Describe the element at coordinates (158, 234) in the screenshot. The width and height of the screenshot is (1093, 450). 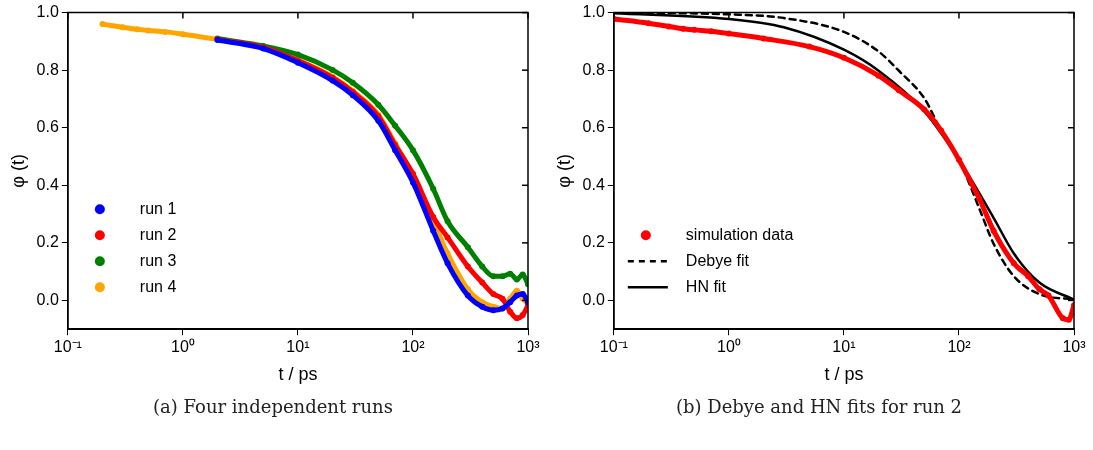
I see `legend-label: run 2` at that location.